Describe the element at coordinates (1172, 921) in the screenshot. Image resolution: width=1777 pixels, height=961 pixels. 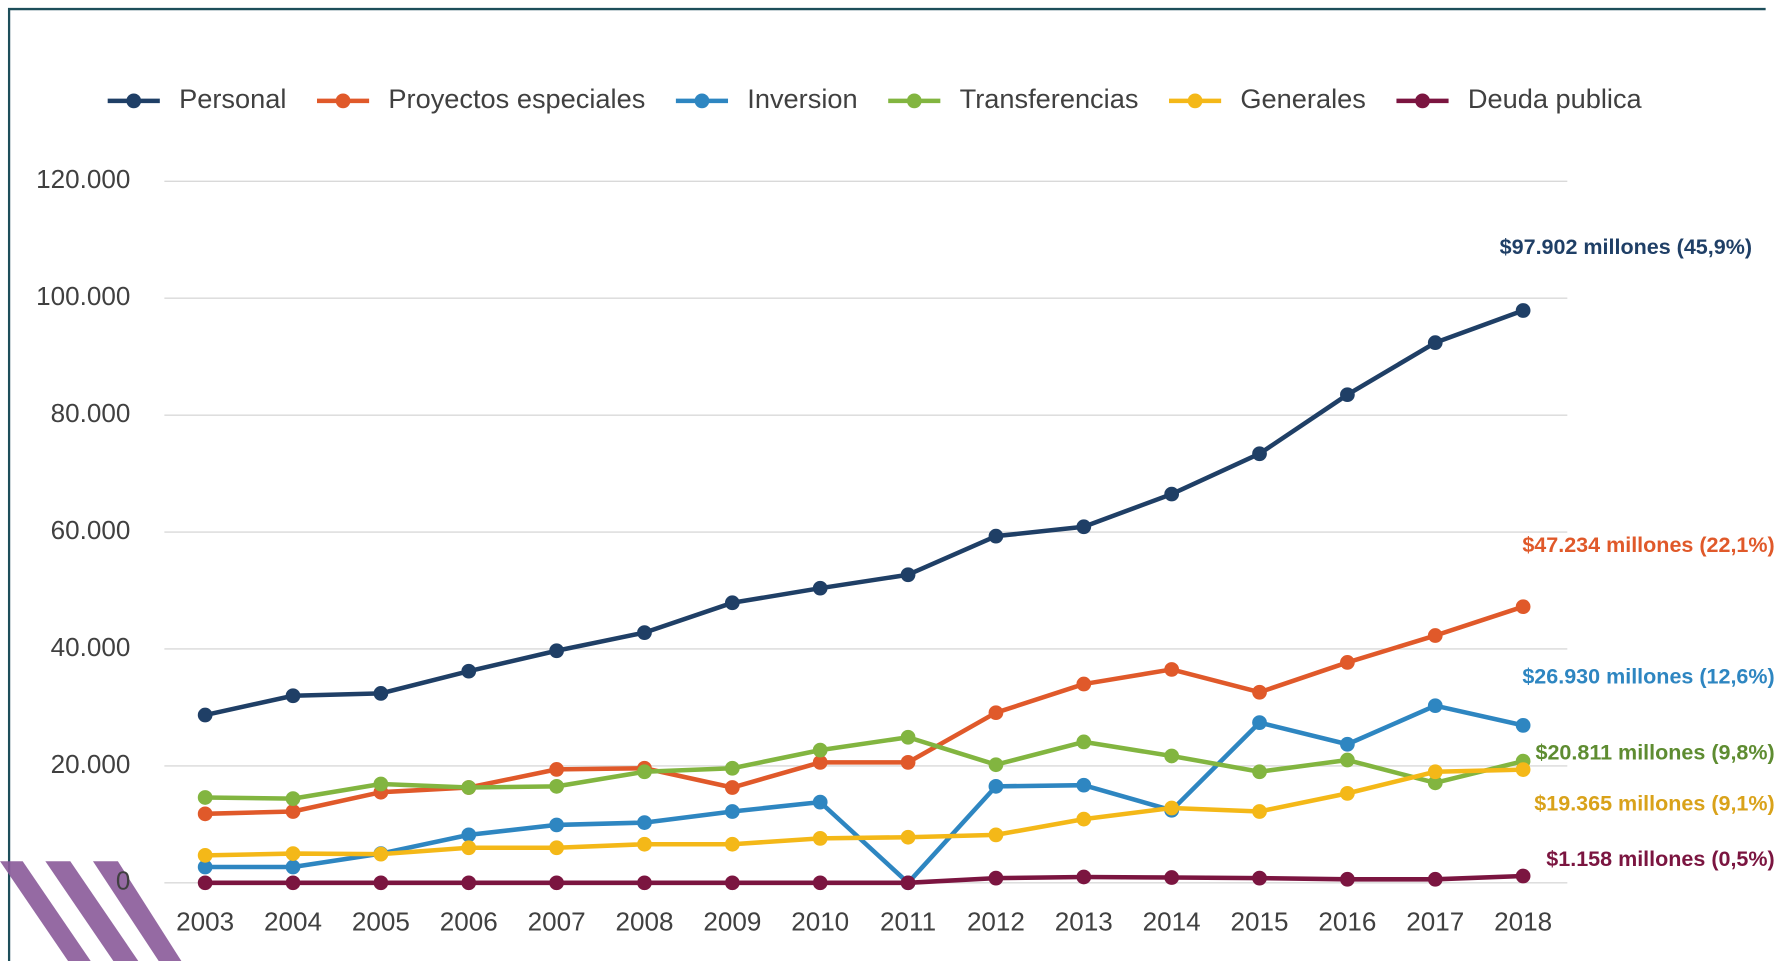
I see `x-tick-label: 2014` at that location.